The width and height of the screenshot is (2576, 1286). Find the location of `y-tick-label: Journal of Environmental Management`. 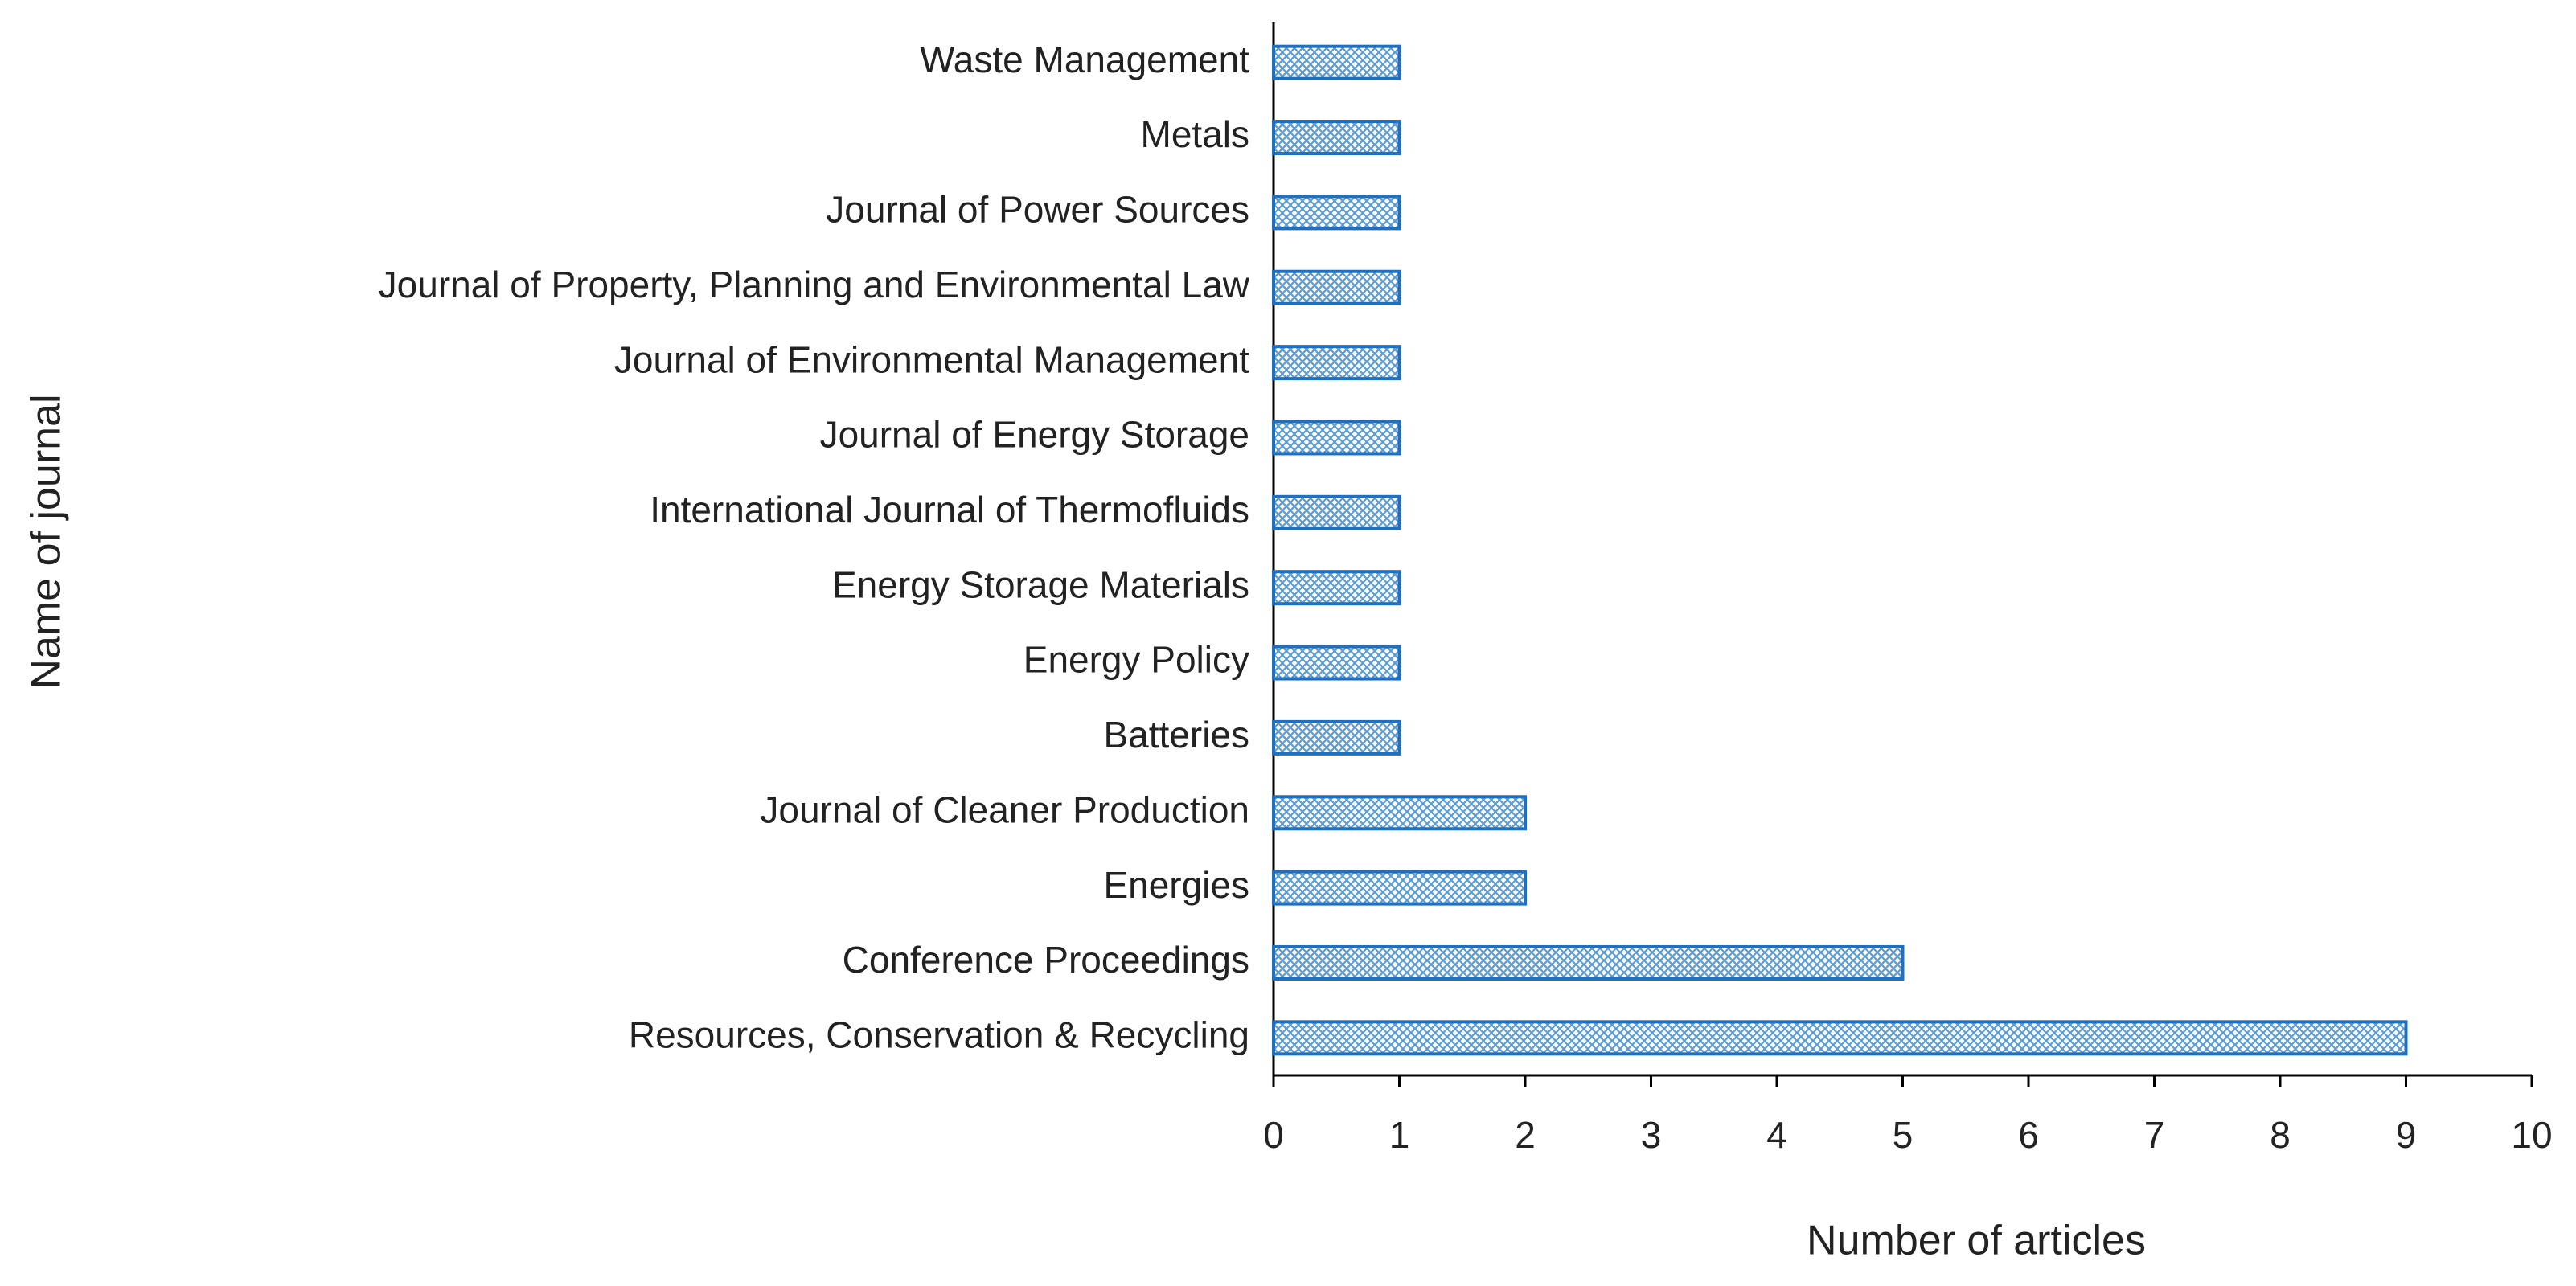

y-tick-label: Journal of Environmental Management is located at coordinates (931, 359).